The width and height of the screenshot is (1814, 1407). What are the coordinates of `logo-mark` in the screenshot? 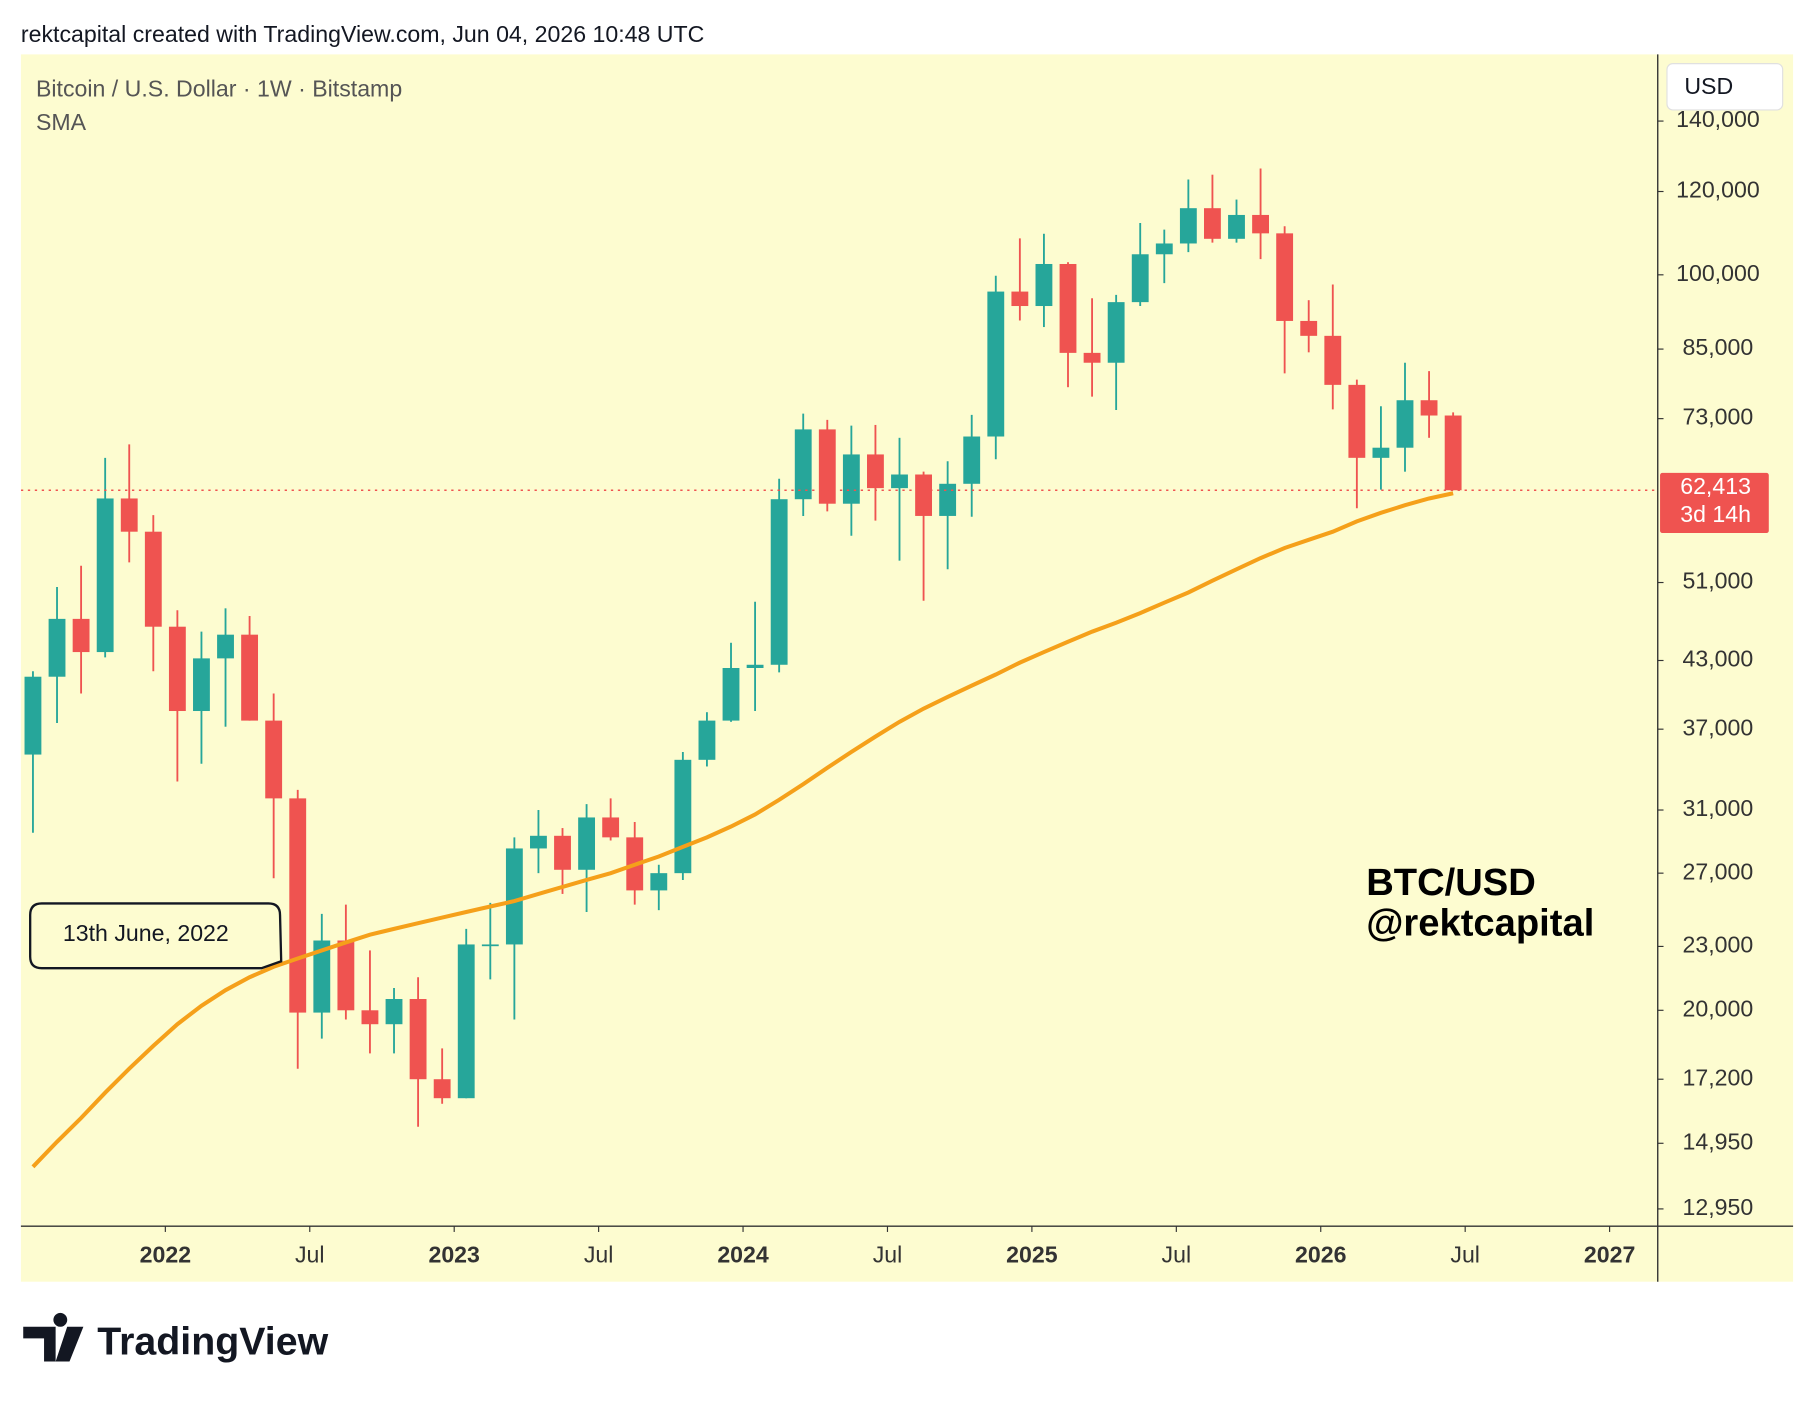 It's located at (53, 1337).